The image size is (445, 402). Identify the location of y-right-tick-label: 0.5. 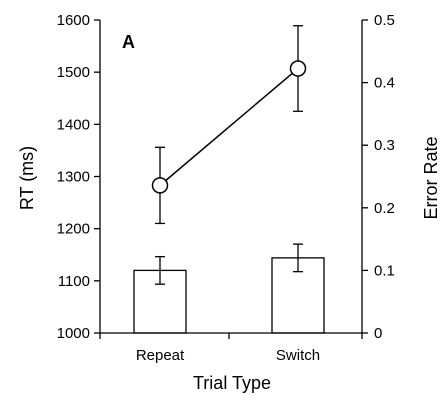
(384, 20).